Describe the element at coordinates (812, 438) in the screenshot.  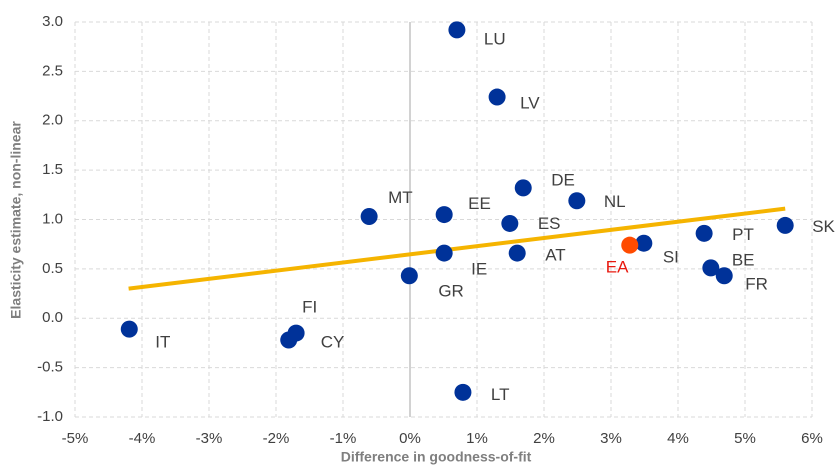
I see `x-tick-label: 6%` at that location.